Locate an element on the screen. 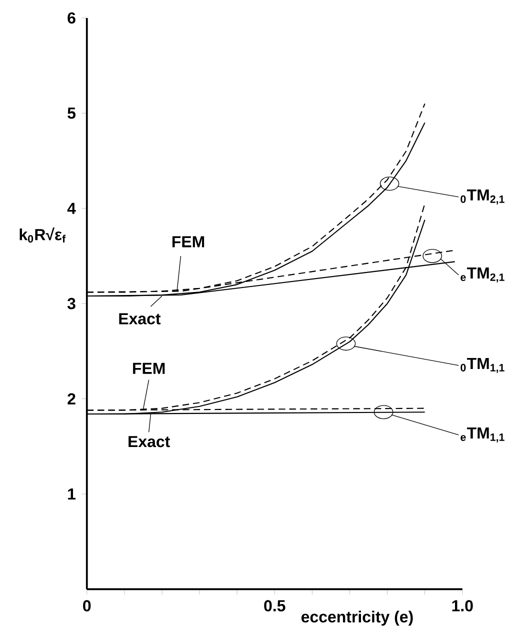 The image size is (520, 631). x-tick-label: 0 is located at coordinates (86, 606).